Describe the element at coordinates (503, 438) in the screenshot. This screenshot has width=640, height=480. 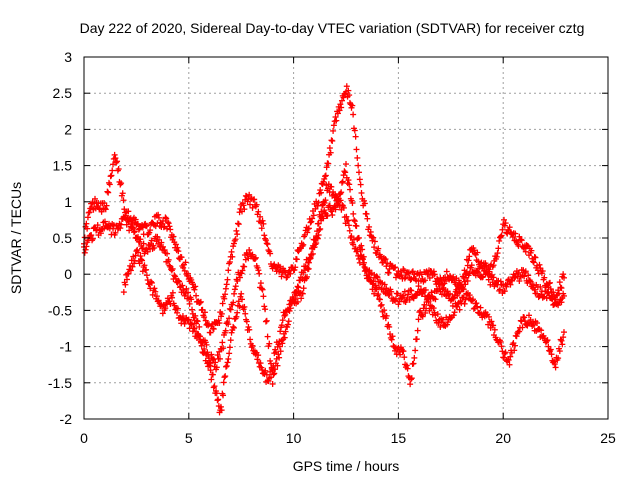
I see `x-tick-label: 20` at that location.